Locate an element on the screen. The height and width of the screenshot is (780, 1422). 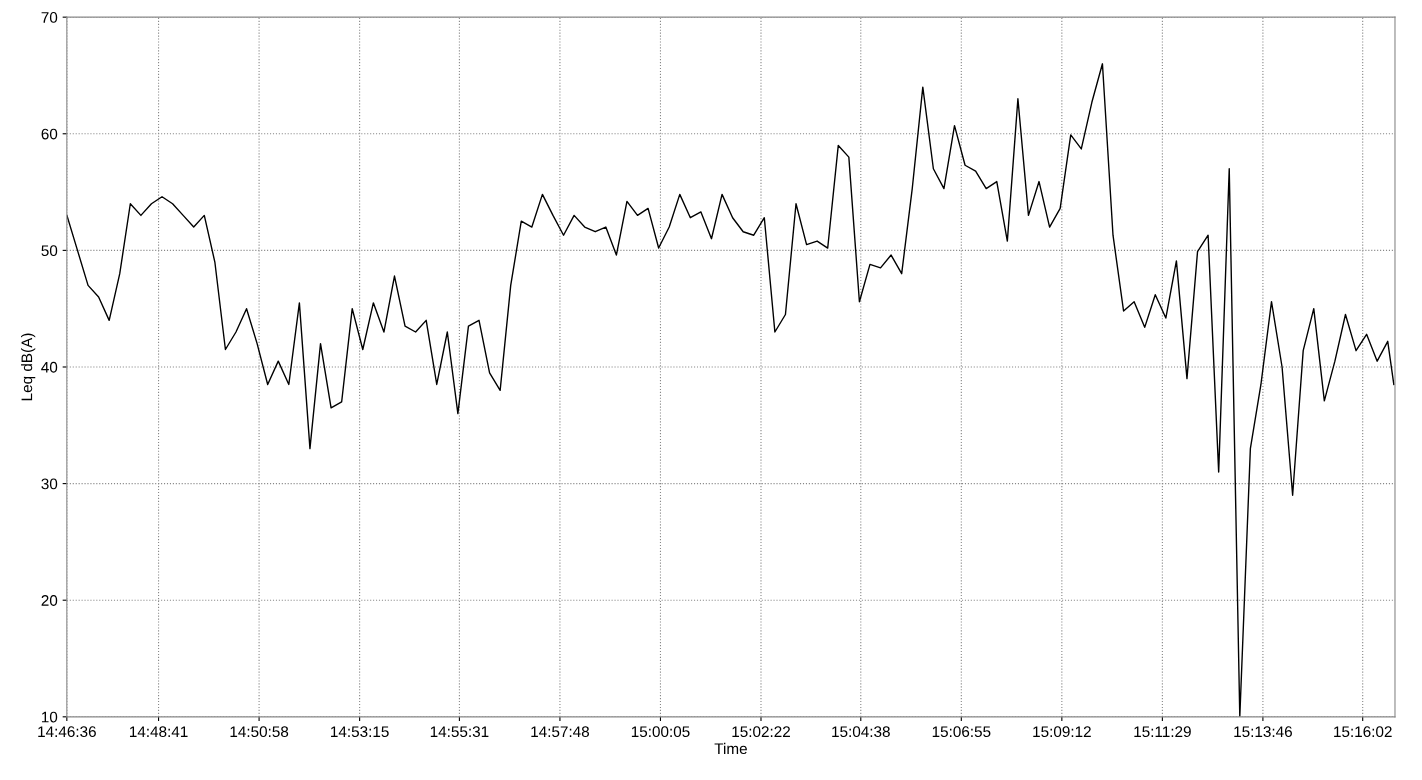
y-tick-label: 20 is located at coordinates (49, 600).